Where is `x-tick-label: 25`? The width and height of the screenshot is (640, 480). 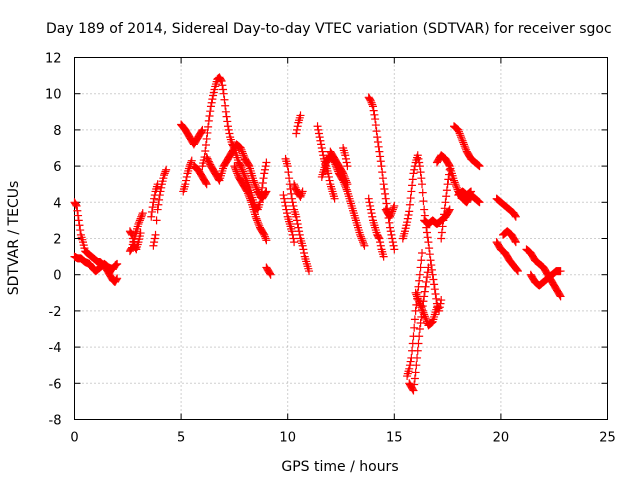
x-tick-label: 25 is located at coordinates (607, 438).